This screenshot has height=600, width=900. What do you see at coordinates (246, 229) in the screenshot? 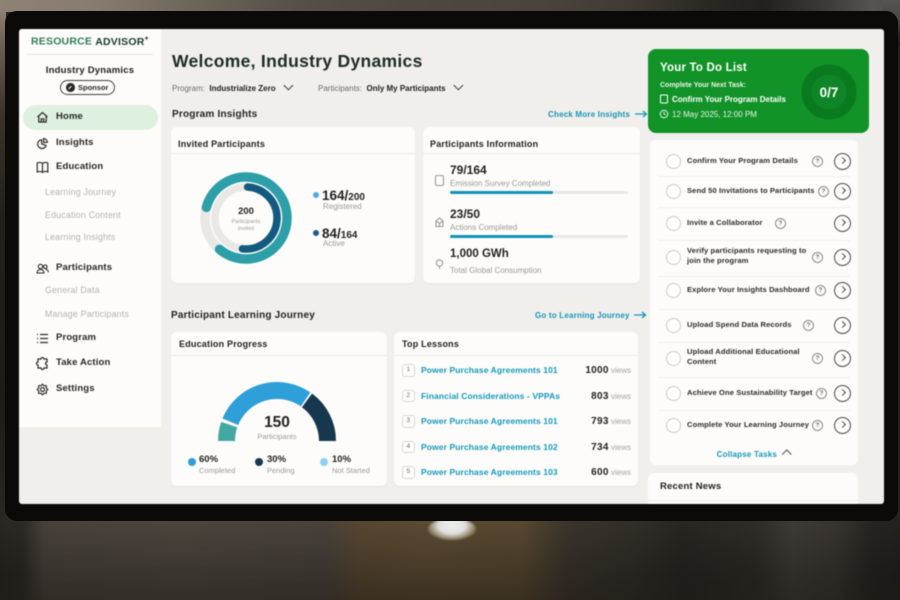
I see `svg-text: Invited` at bounding box center [246, 229].